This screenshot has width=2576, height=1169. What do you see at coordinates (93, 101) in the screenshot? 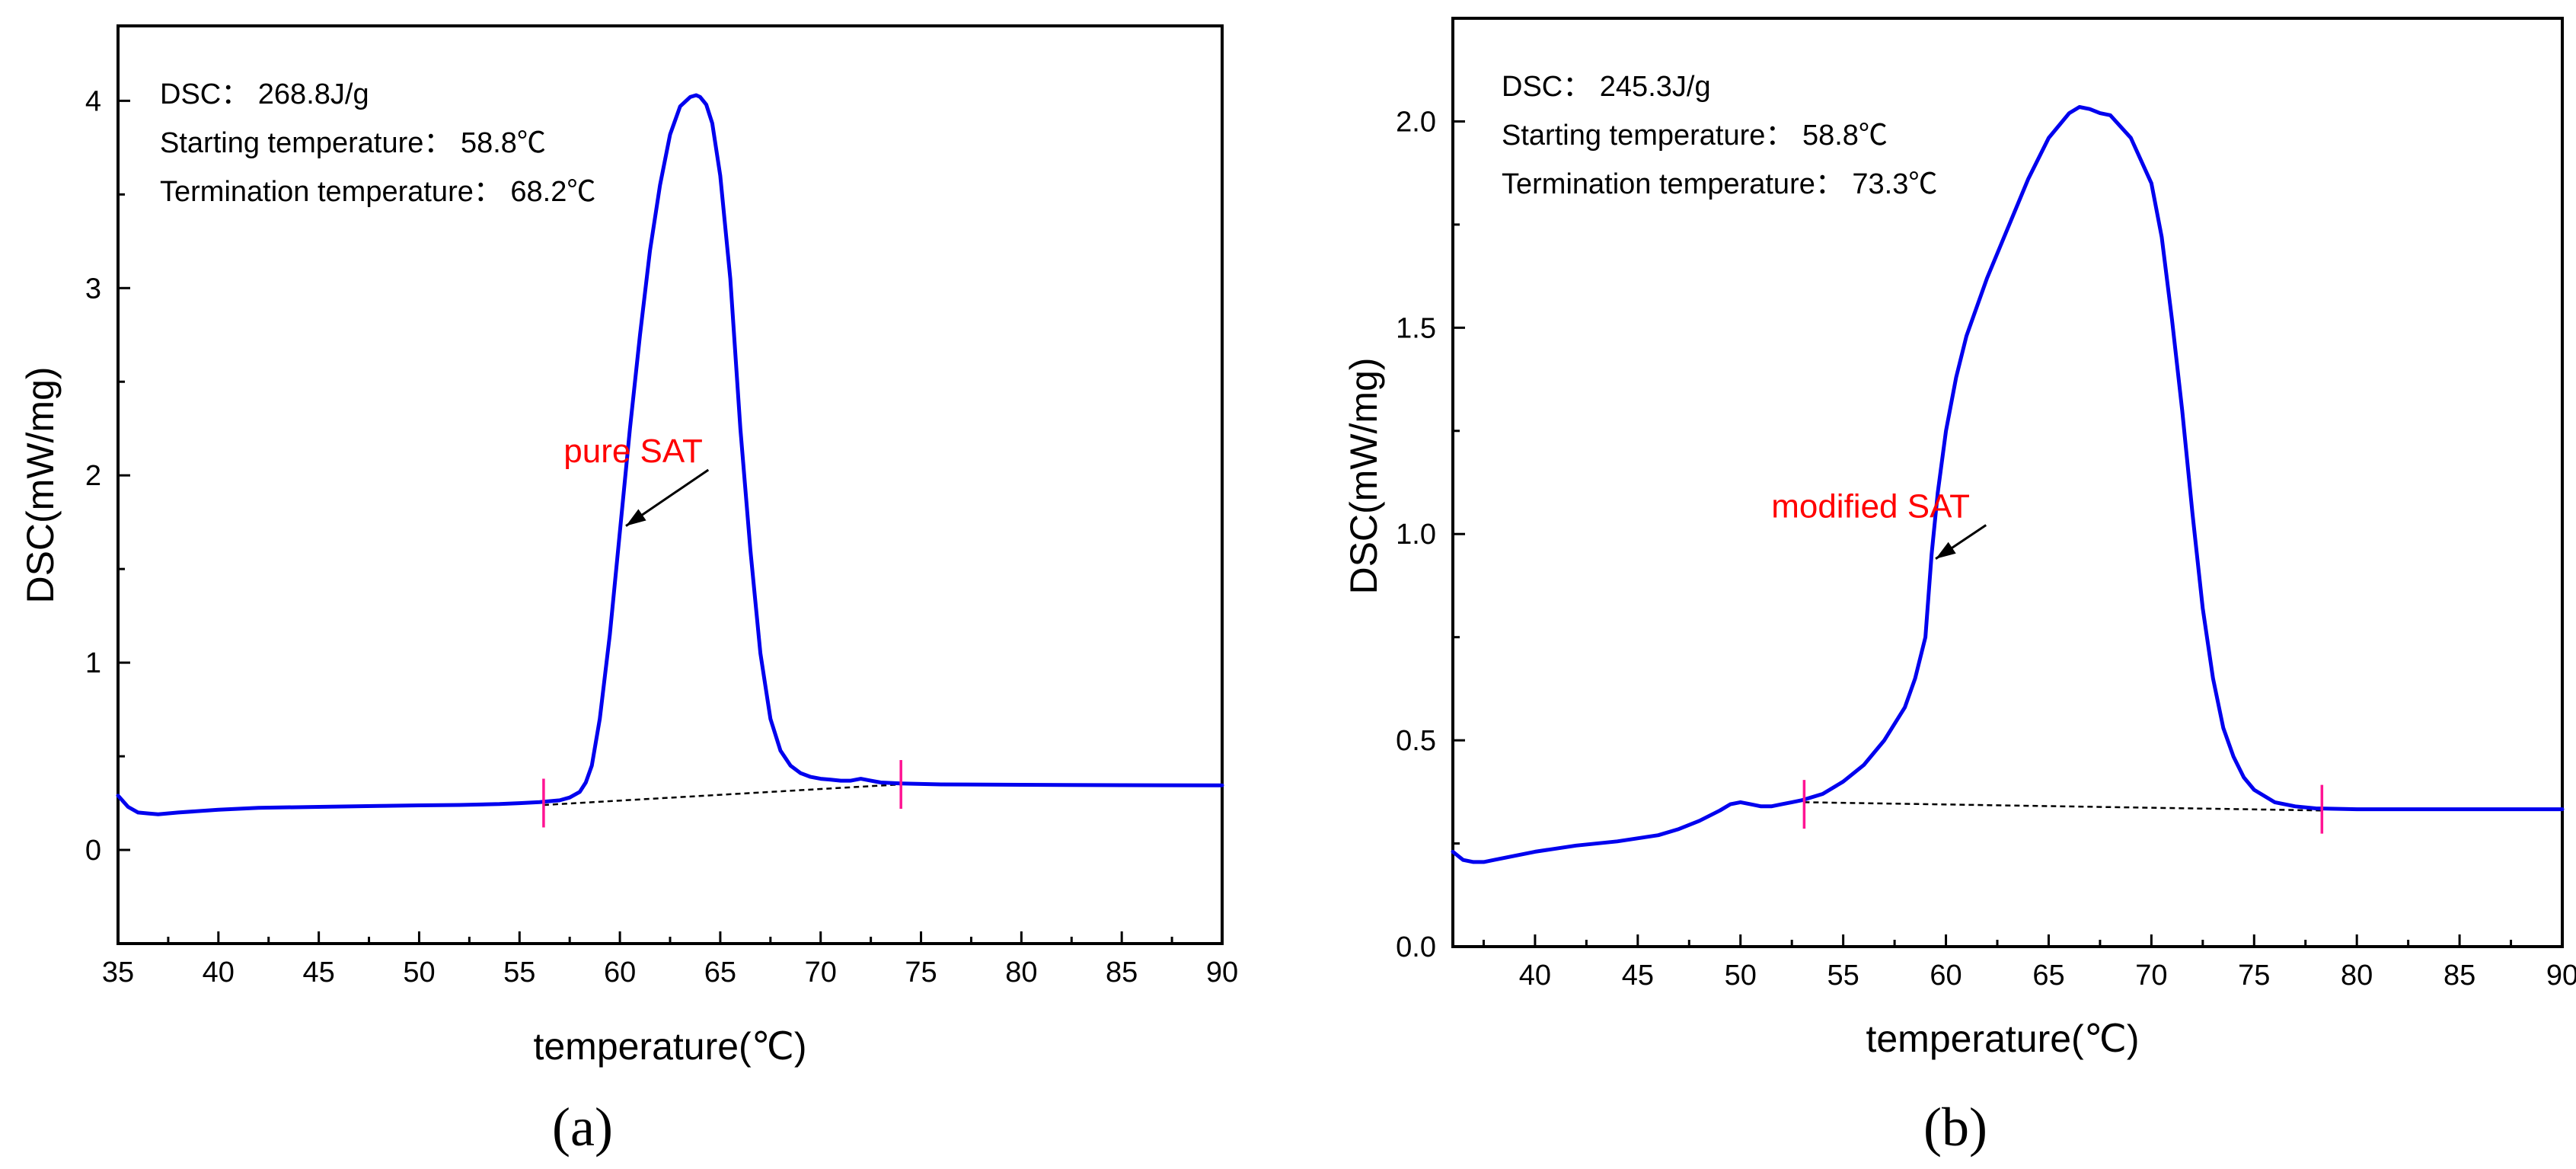
I see `y-tick-label: 4` at bounding box center [93, 101].